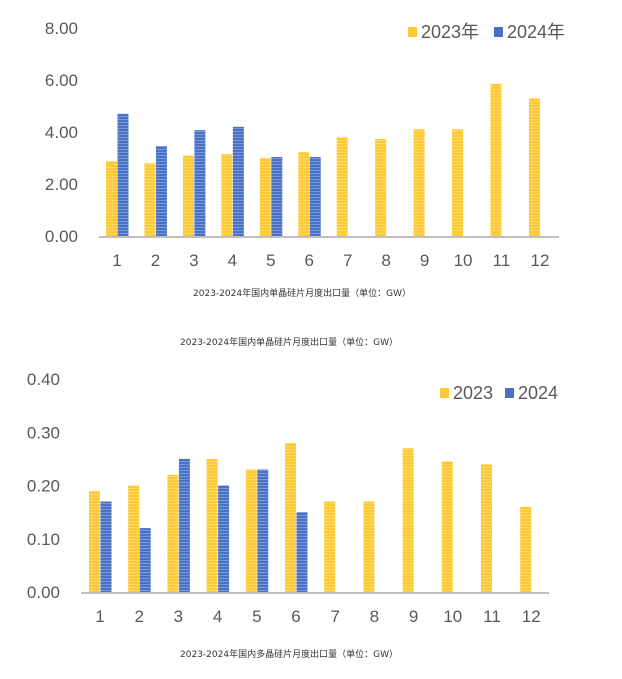  What do you see at coordinates (61, 184) in the screenshot?
I see `y-tick-label: 2.00` at bounding box center [61, 184].